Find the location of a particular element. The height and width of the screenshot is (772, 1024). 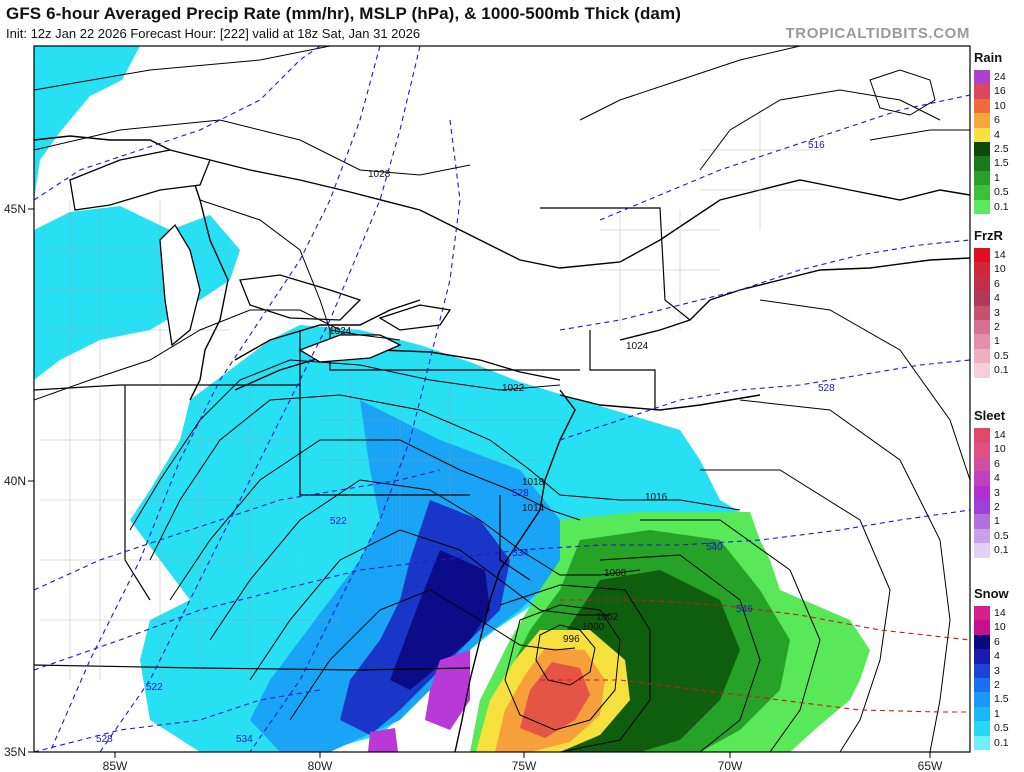

thickness-label: 516 is located at coordinates (816, 145).